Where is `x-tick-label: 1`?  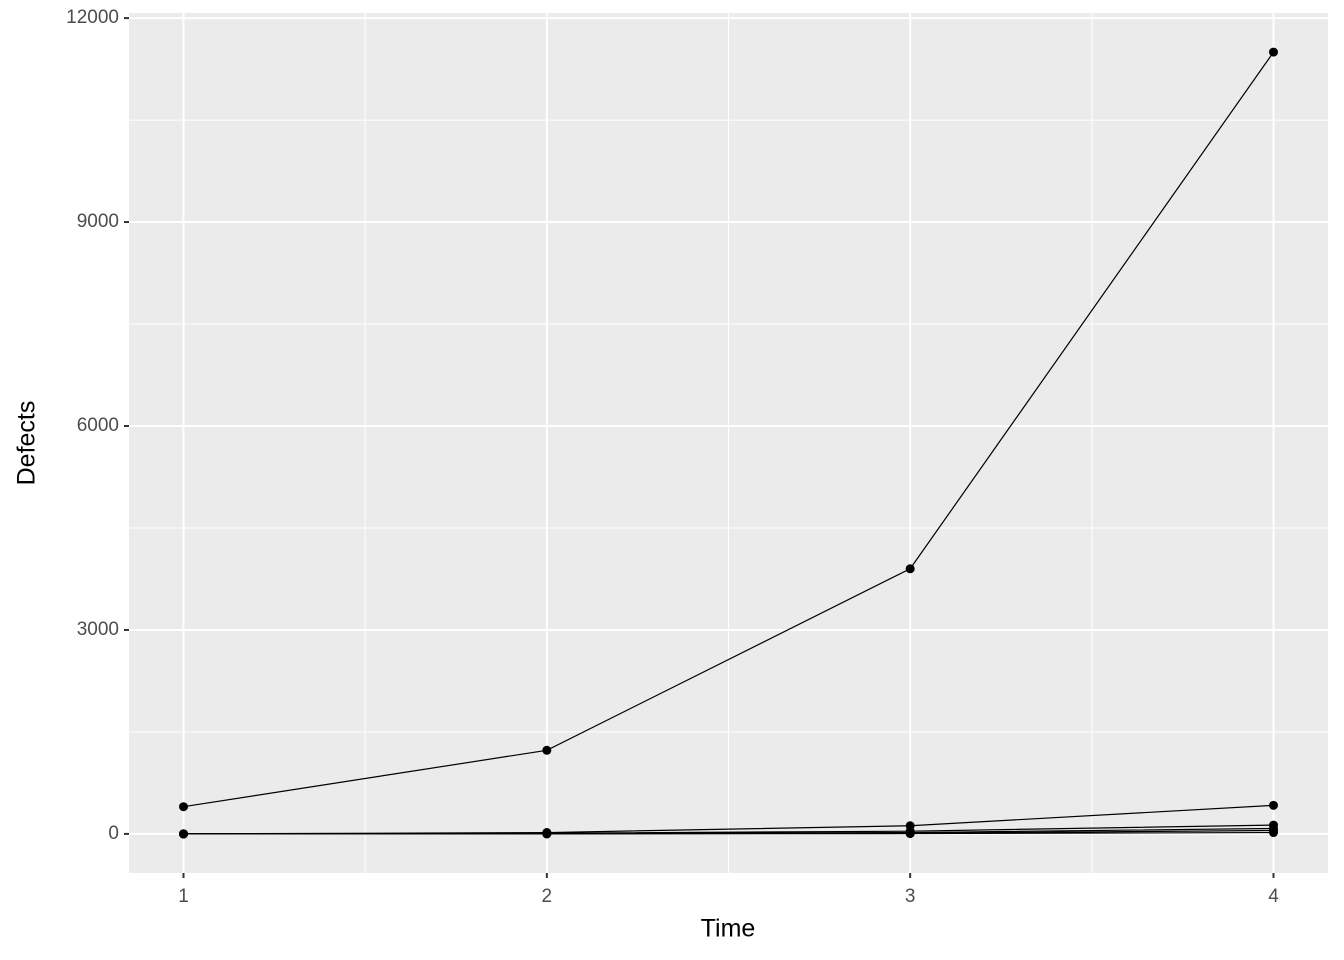
x-tick-label: 1 is located at coordinates (183, 896).